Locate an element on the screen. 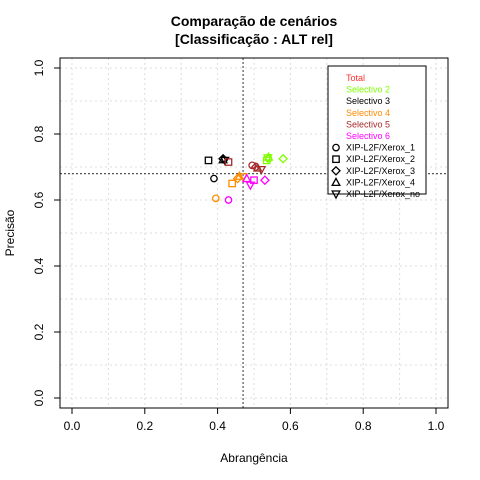  y-axis-title: Precisão is located at coordinates (10, 232).